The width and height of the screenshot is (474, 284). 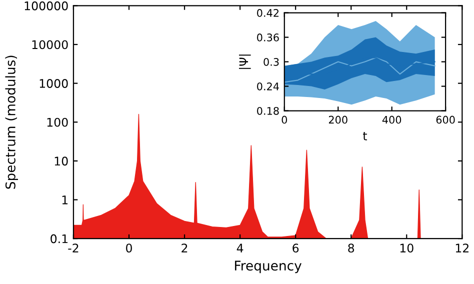 I want to click on y-axis-title: |Ψ|, so click(x=244, y=61).